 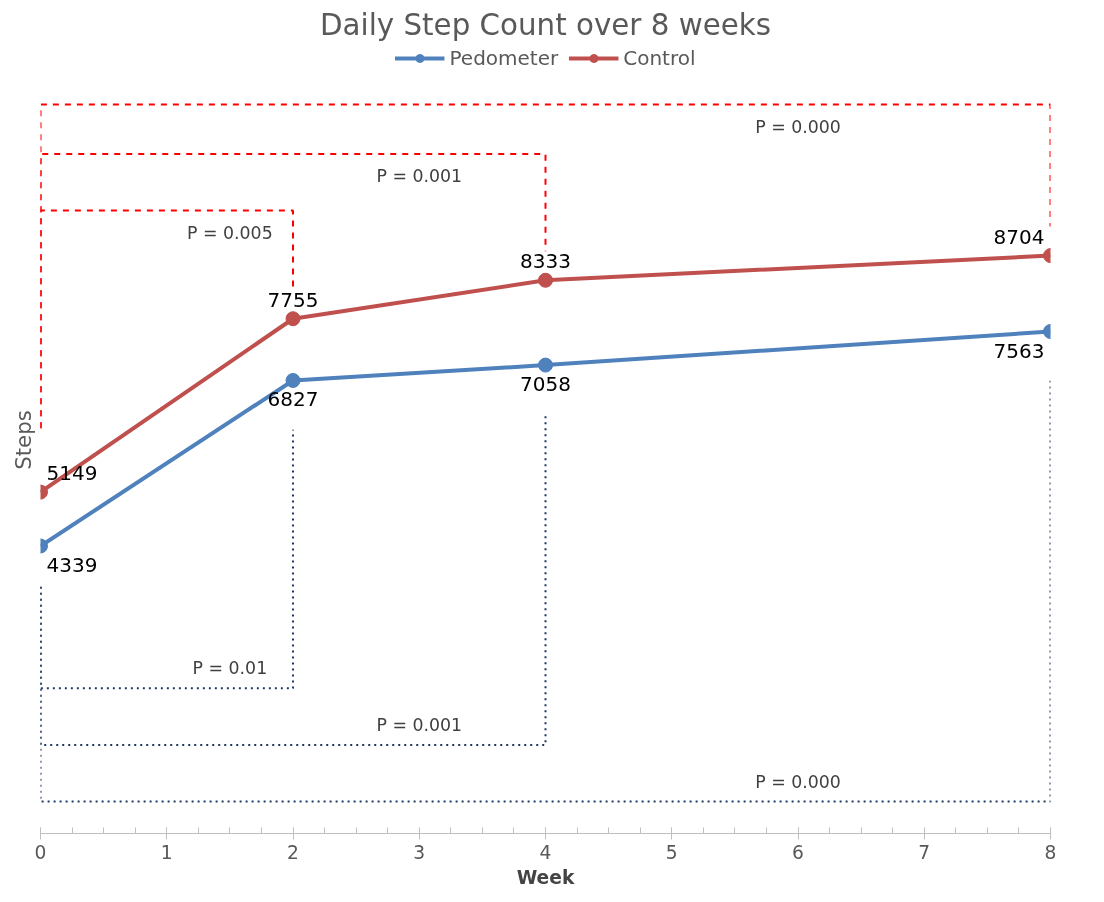 What do you see at coordinates (1019, 236) in the screenshot?
I see `data-label: 8704` at bounding box center [1019, 236].